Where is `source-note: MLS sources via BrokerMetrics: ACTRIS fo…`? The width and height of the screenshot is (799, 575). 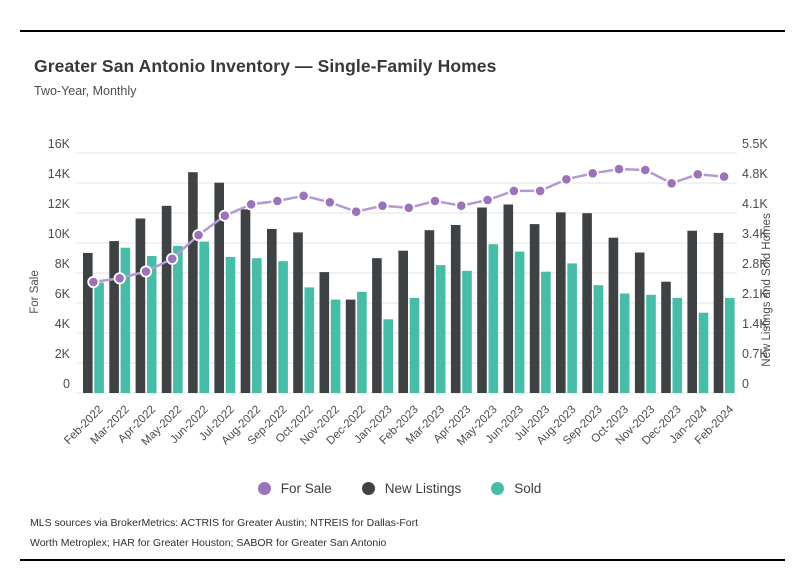 source-note: MLS sources via BrokerMetrics: ACTRIS fo… is located at coordinates (224, 533).